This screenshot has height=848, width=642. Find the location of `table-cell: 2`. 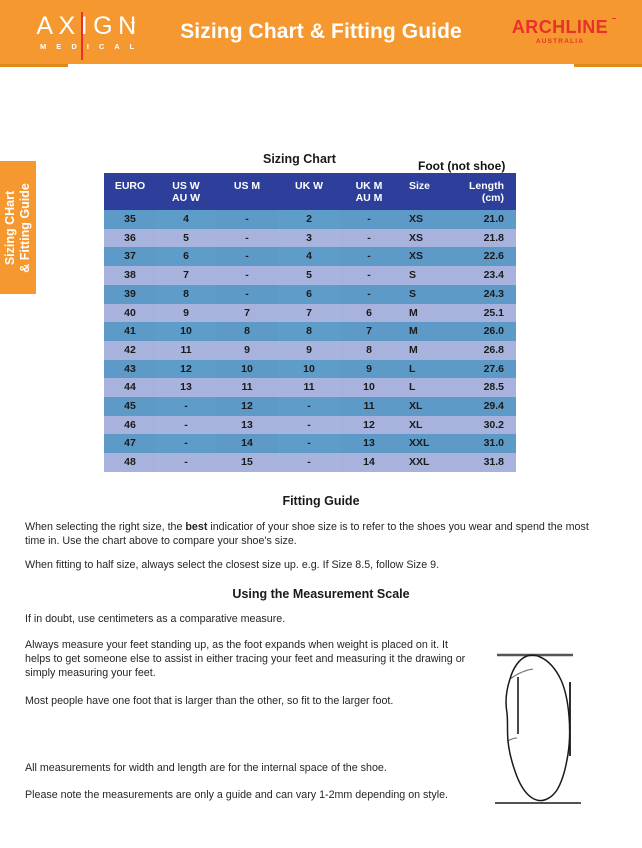

table-cell: 2 is located at coordinates (309, 219).